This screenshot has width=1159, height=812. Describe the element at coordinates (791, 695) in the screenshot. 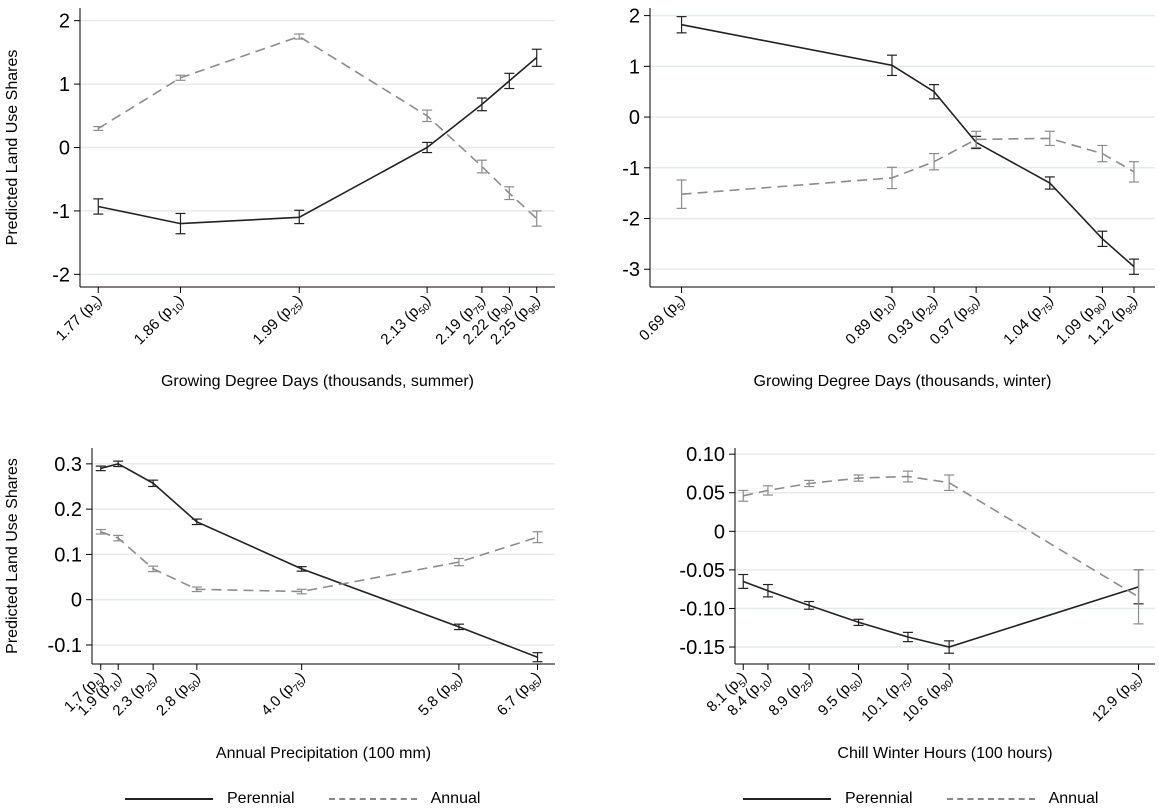

I see `x-tick-label: 8.9 (p25)` at that location.